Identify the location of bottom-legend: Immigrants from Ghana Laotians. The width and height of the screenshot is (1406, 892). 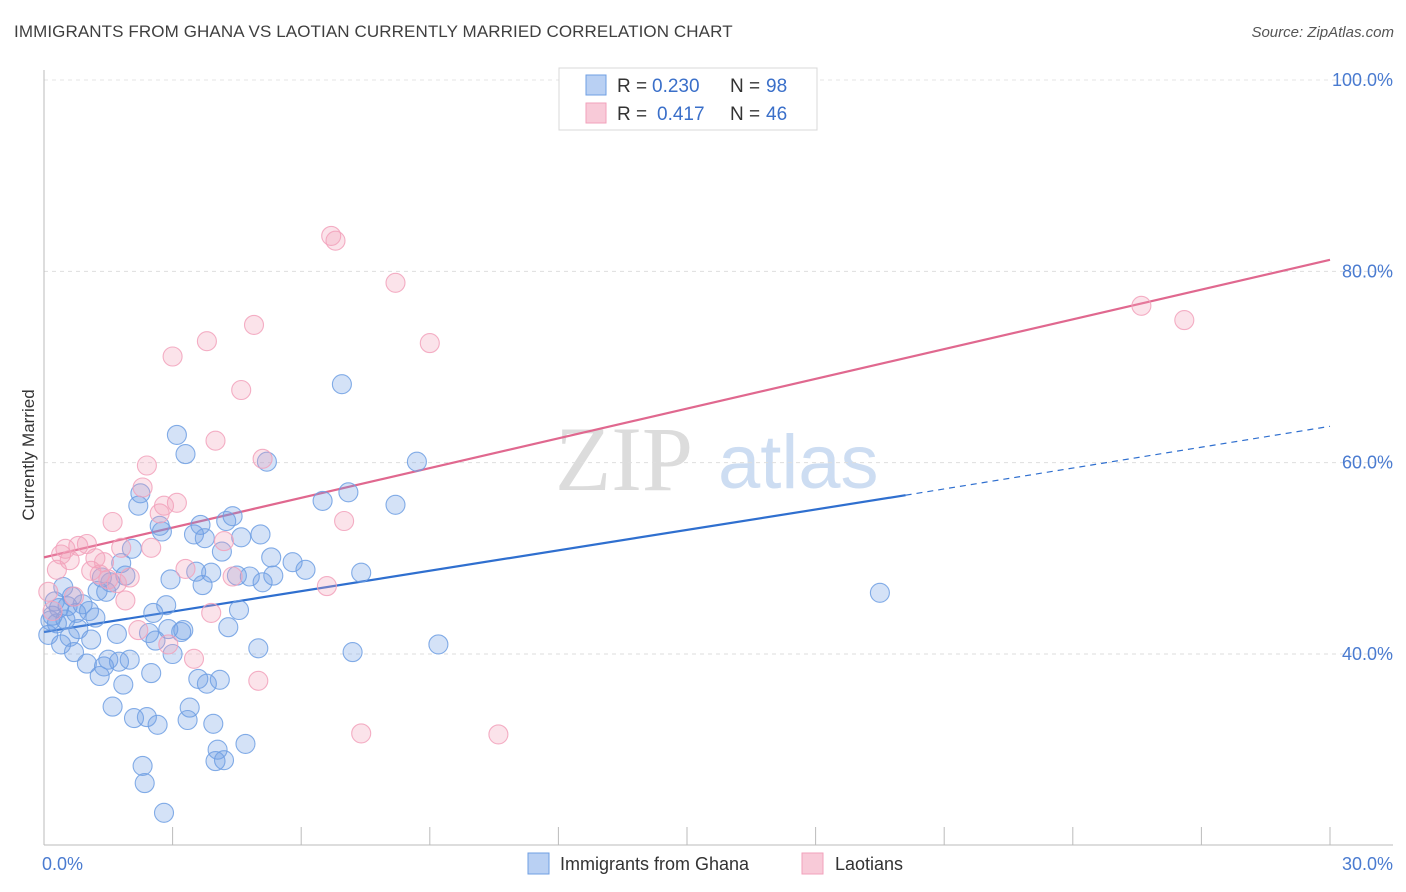
(715, 863).